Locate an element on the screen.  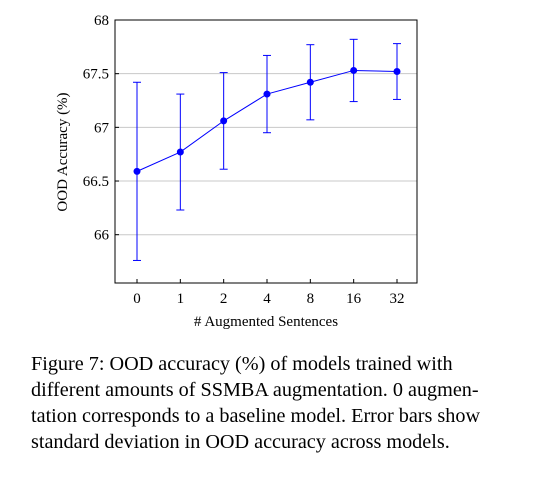
x-tick-label: 1 is located at coordinates (181, 299).